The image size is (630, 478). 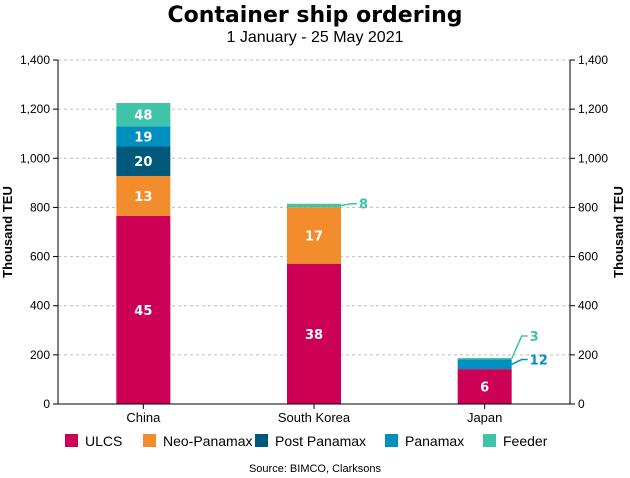 I want to click on y-tick-label-right: 1,000, so click(x=593, y=158).